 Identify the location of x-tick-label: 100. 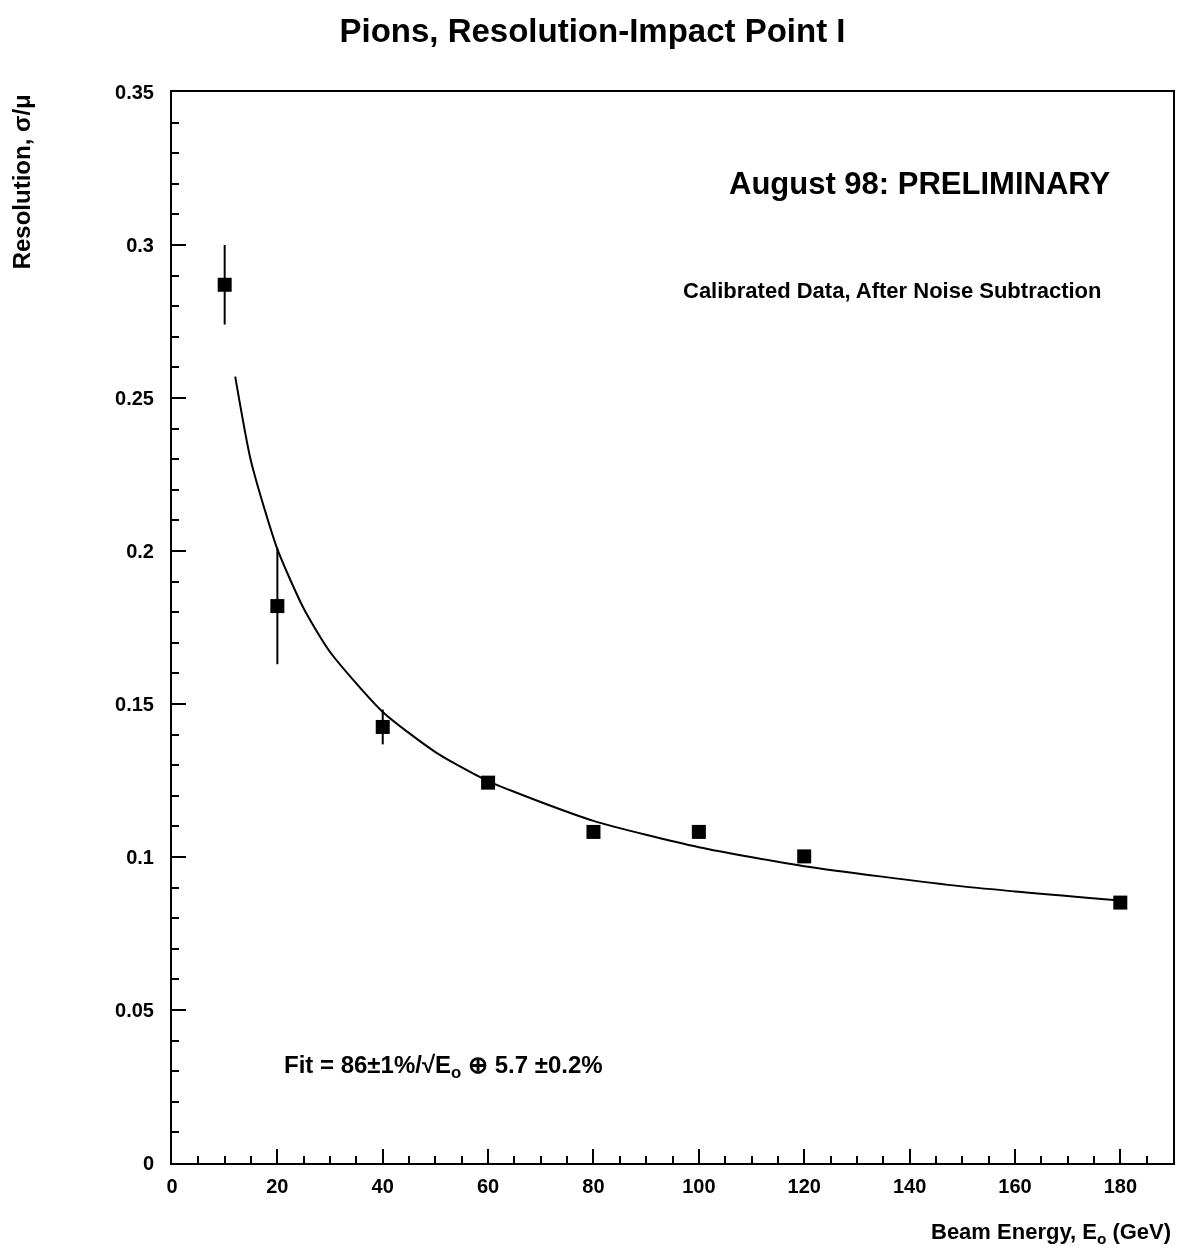
(699, 1186).